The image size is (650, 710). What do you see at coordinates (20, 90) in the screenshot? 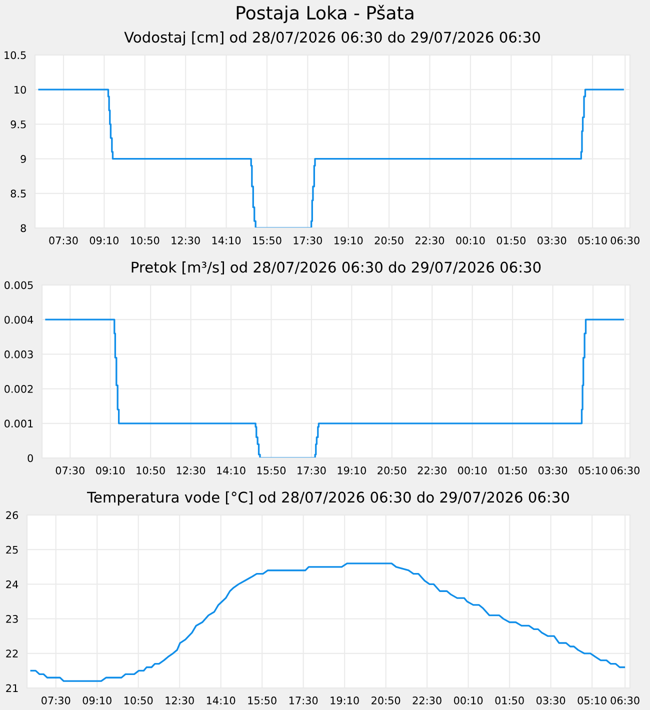
I see `y-tick-label: 10` at bounding box center [20, 90].